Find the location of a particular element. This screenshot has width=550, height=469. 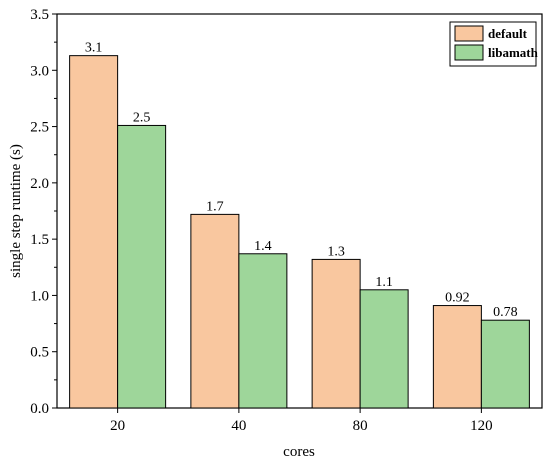

legend-label-libamath: libamath is located at coordinates (513, 52).